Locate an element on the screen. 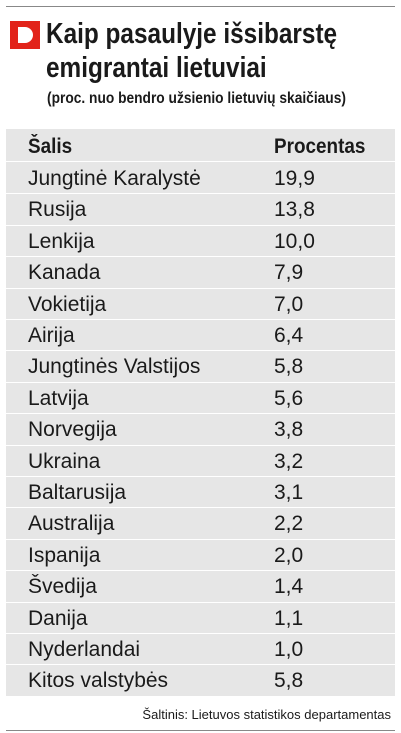  table-row: Nyderlandai 1,0 is located at coordinates (200, 650).